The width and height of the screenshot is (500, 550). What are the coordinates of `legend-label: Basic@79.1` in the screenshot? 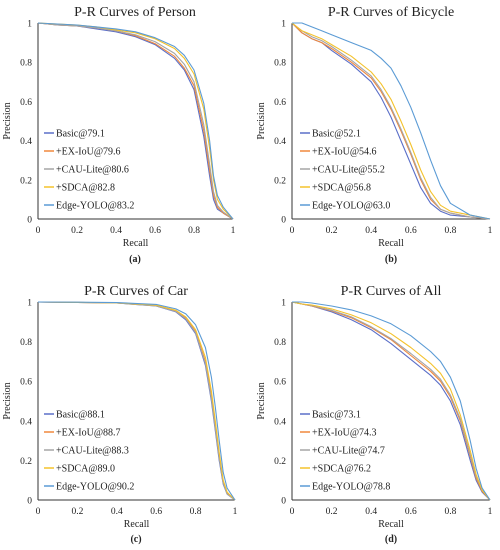 It's located at (80, 134).